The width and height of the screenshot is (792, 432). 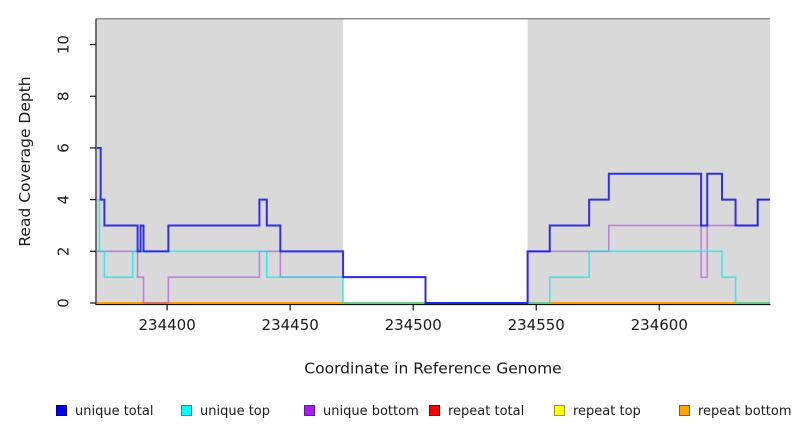 I want to click on y-axis-title: Read Coverage Depth, so click(x=25, y=161).